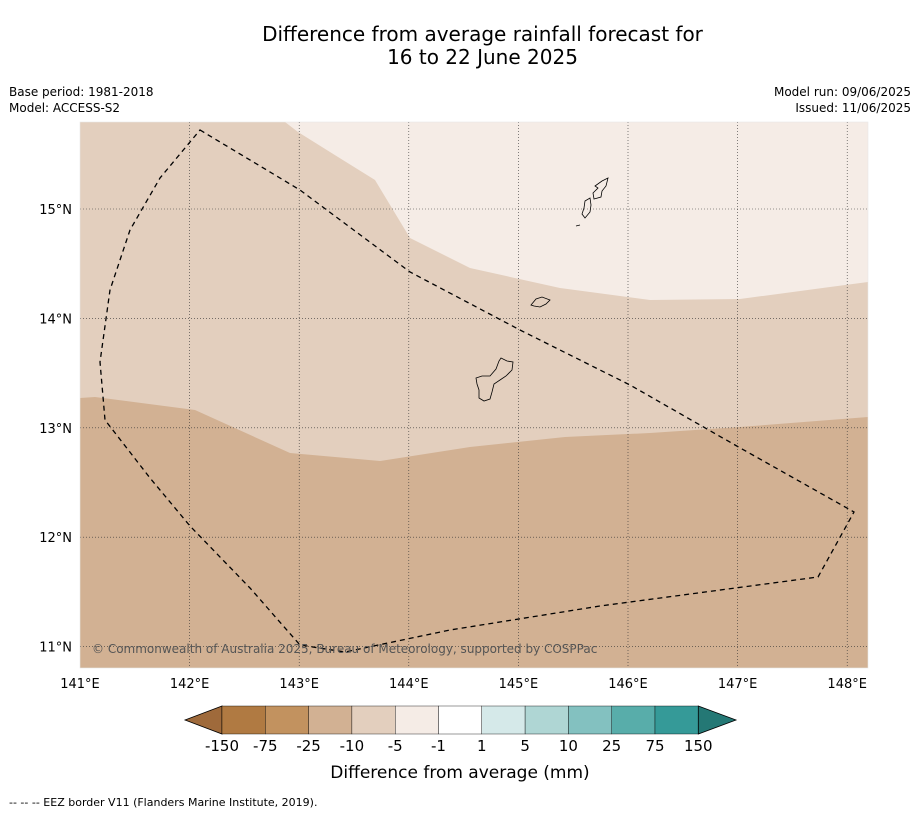  What do you see at coordinates (698, 746) in the screenshot?
I see `colorbar-tick-label: 150` at bounding box center [698, 746].